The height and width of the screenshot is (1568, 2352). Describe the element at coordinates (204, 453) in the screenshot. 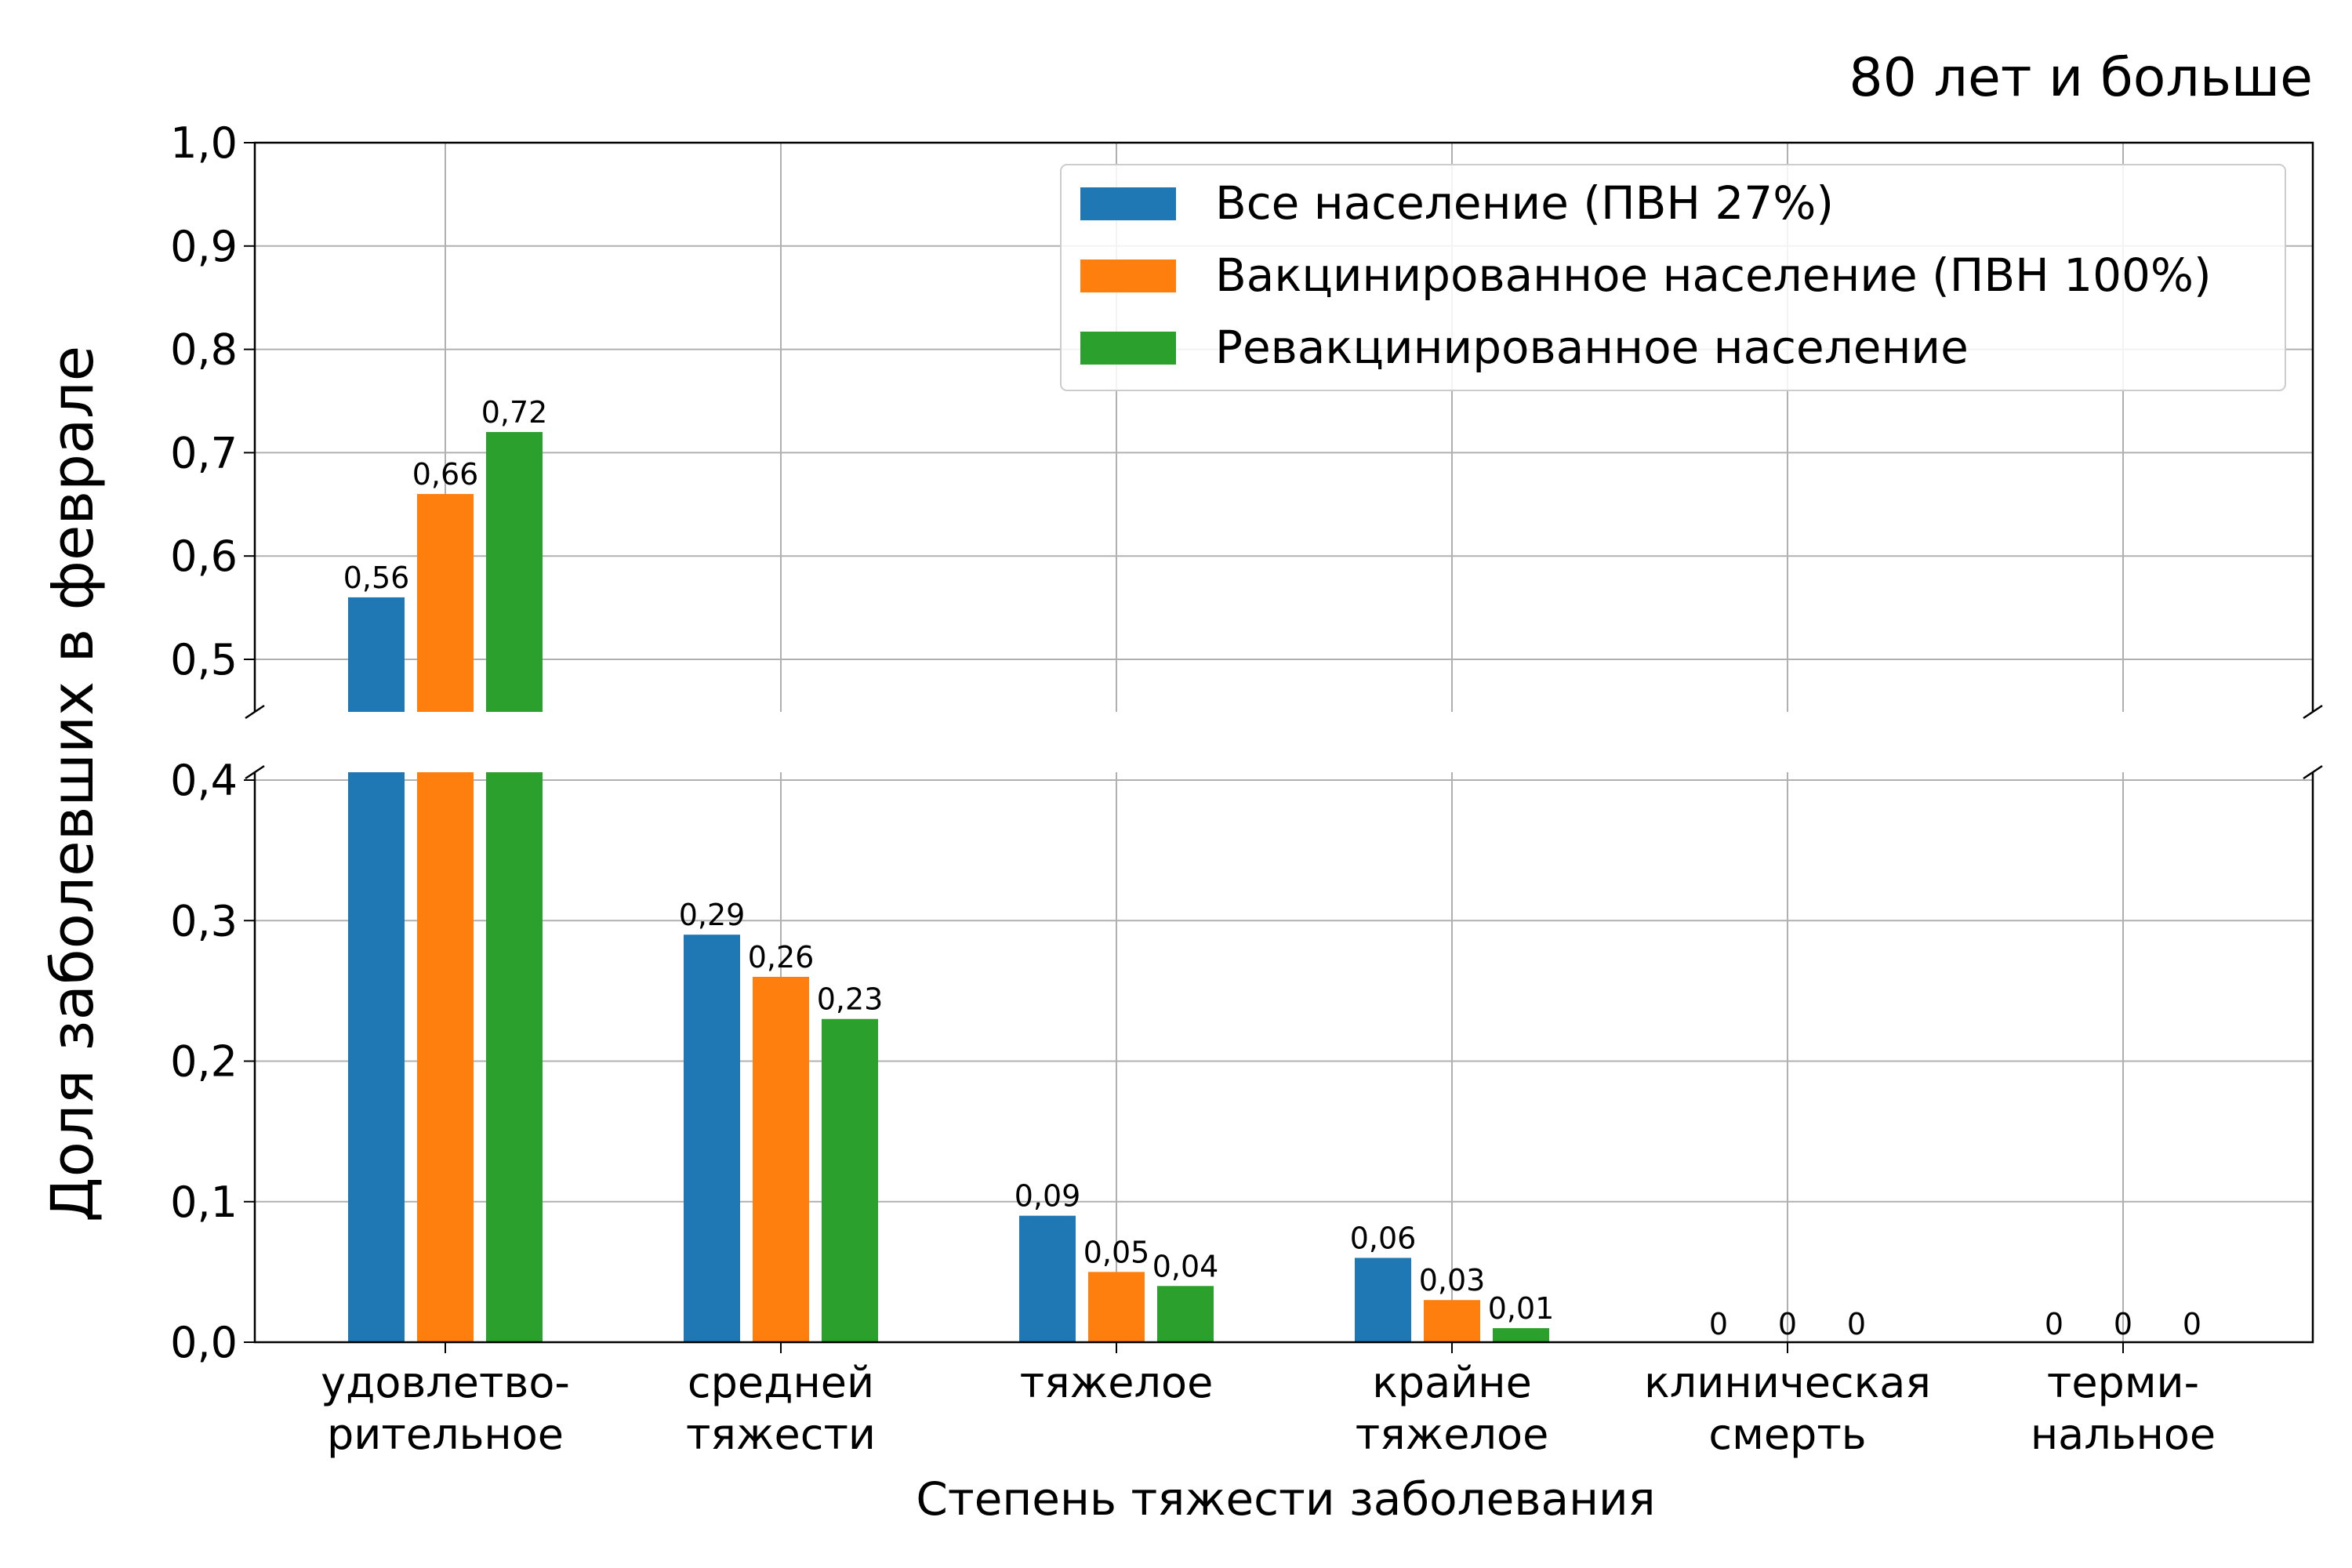

I see `y-tick-label: 0,7` at that location.